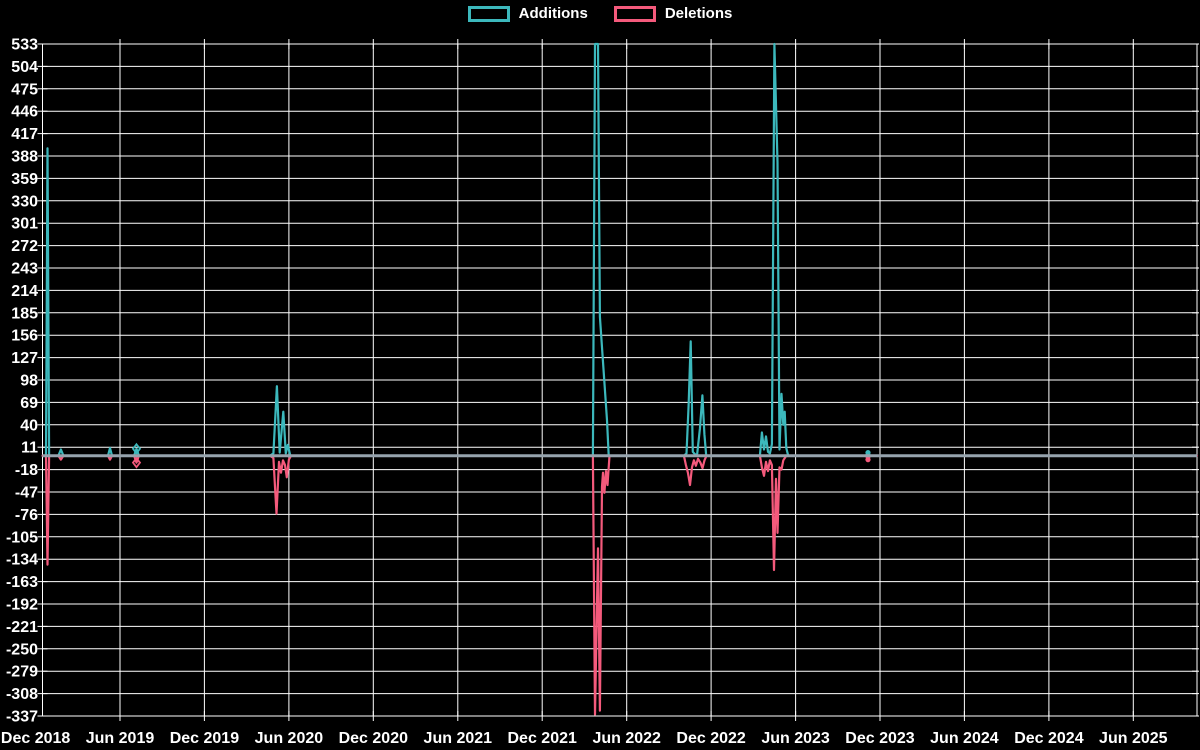 This screenshot has width=1200, height=750. I want to click on y-tick-label: 359, so click(24, 179).